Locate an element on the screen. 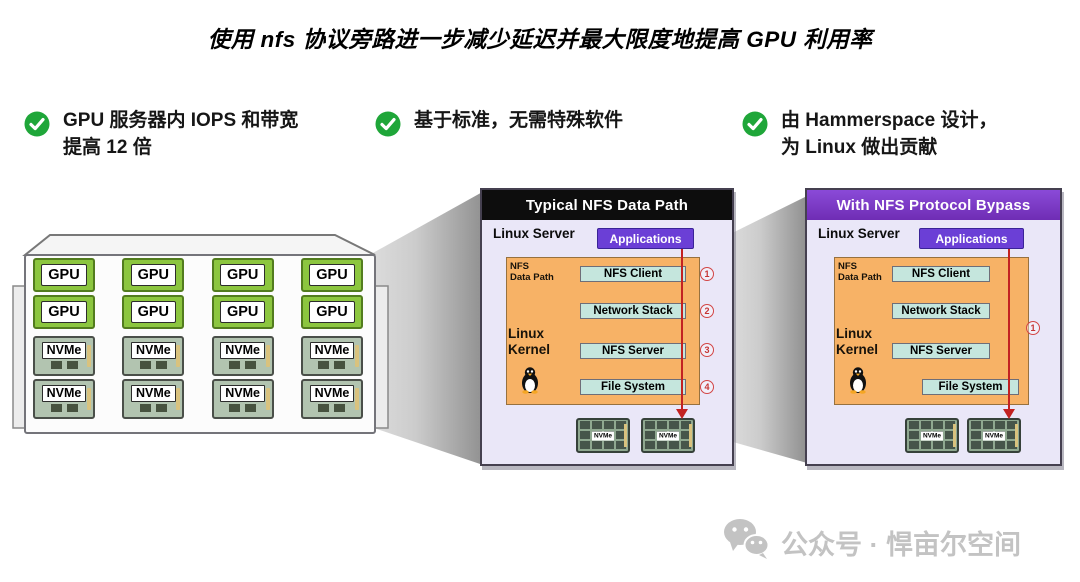 This screenshot has width=1080, height=582. bullet-line: 为 Linux 做出贡献 is located at coordinates (859, 147).